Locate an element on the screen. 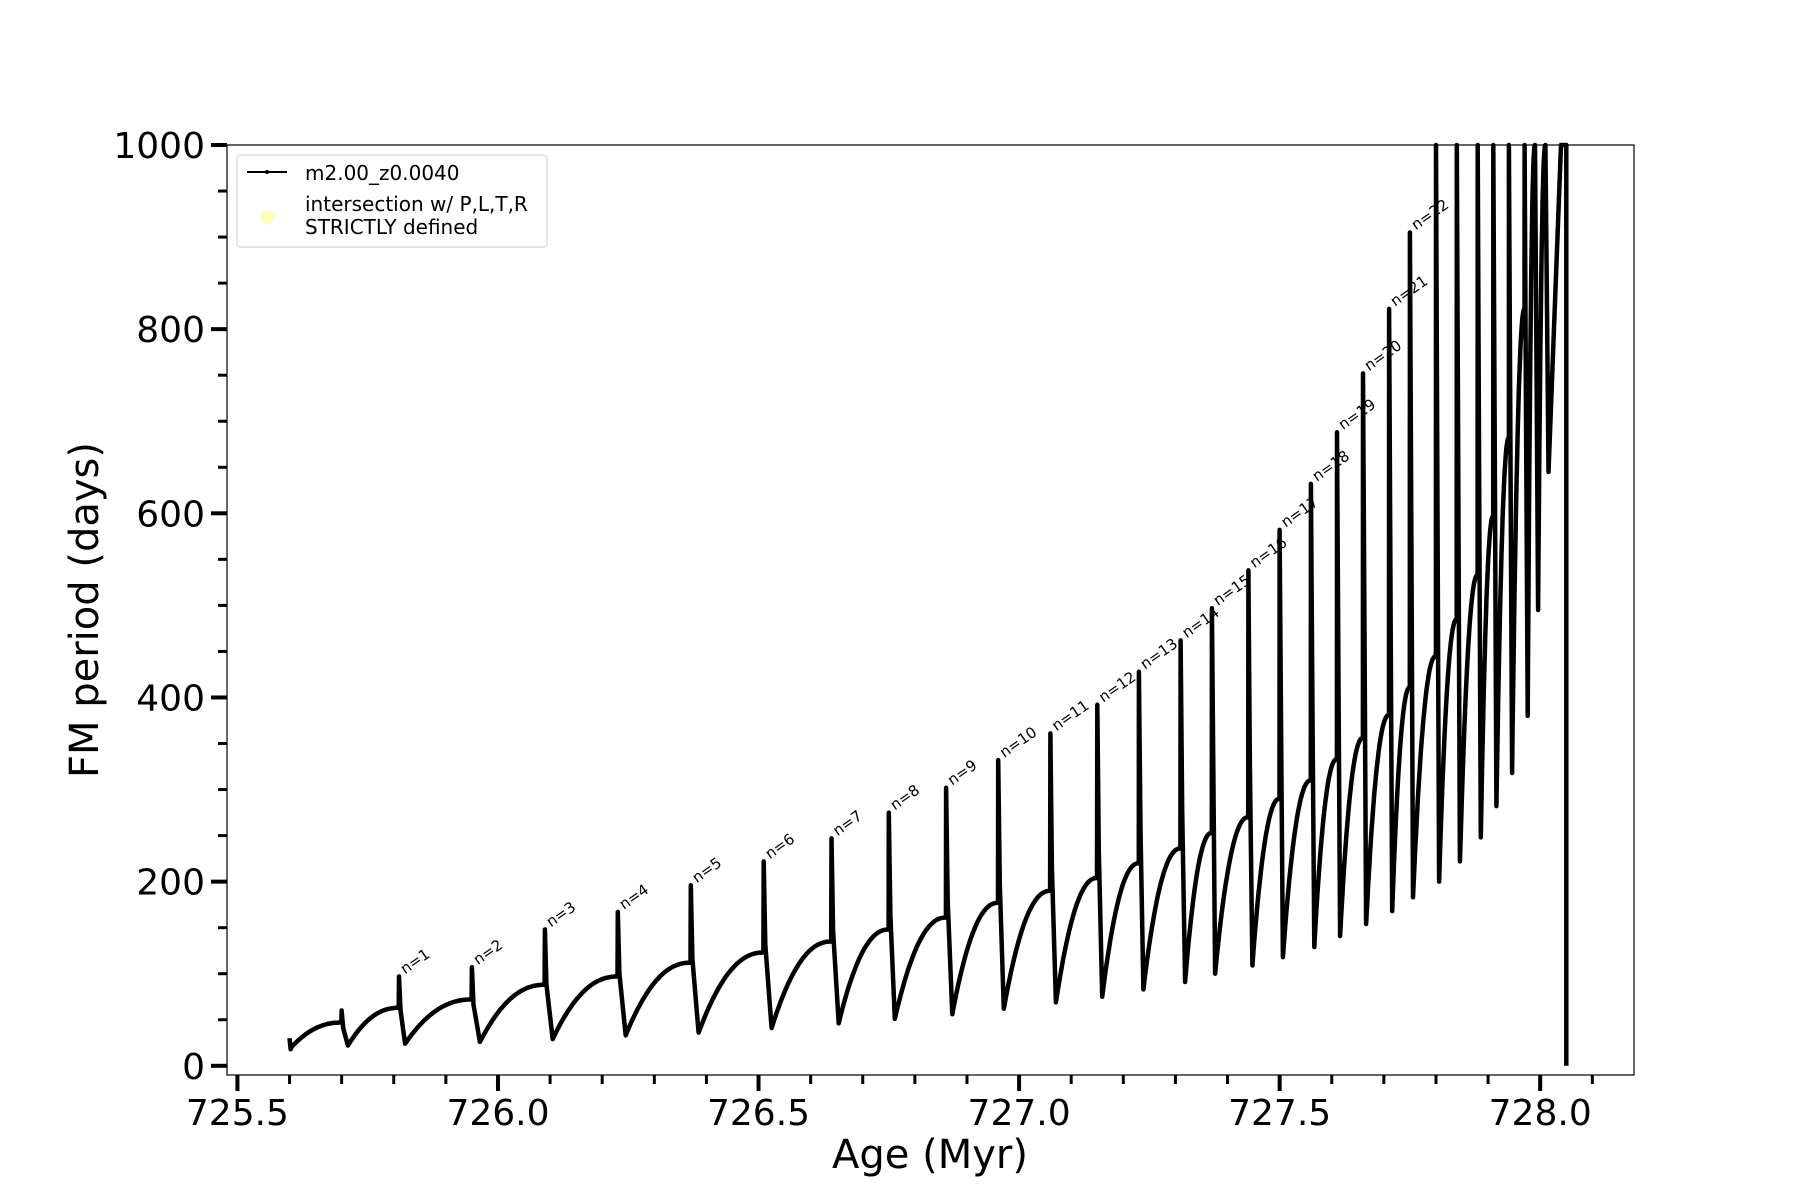 This screenshot has width=1800, height=1204. y-tick-label: 600 is located at coordinates (170, 514).